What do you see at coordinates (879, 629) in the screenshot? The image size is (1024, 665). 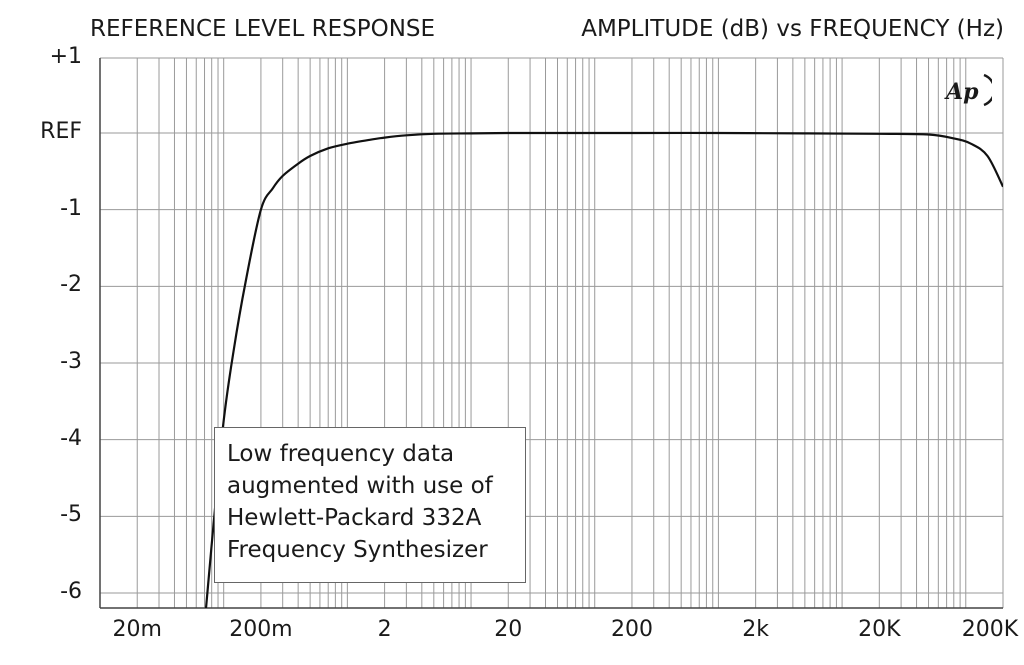 I see `x-tick-label: 20K` at bounding box center [879, 629].